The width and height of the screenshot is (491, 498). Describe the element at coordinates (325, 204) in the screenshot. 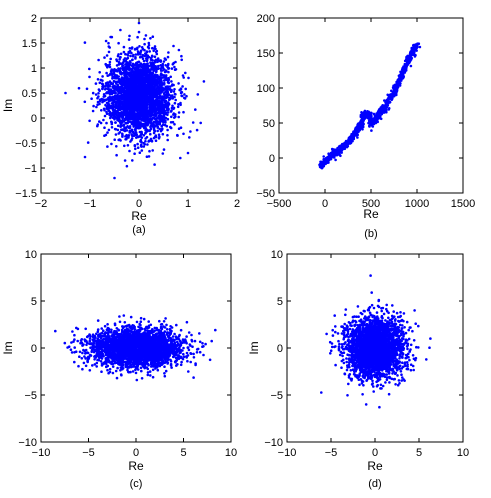

I see `x-tick-label: 0` at that location.